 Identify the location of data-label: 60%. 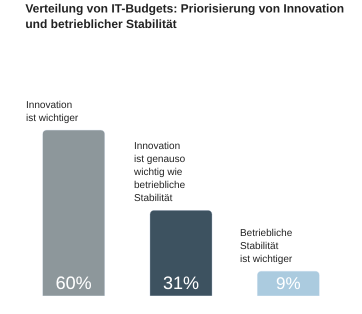
(74, 283).